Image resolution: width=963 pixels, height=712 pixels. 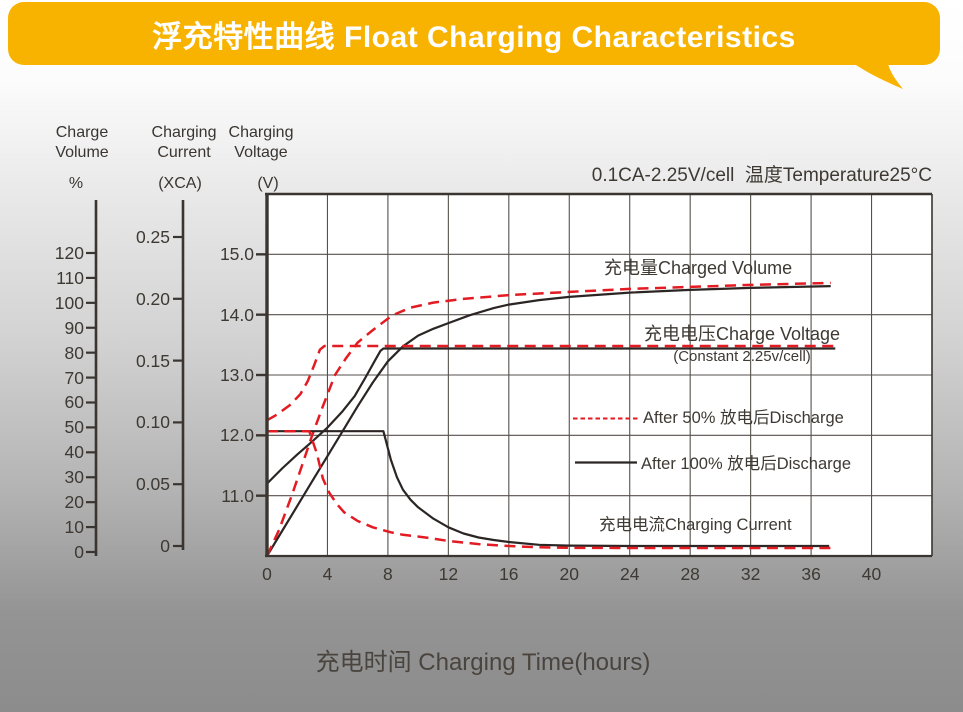 I want to click on tick-label: 0.05, so click(x=152, y=484).